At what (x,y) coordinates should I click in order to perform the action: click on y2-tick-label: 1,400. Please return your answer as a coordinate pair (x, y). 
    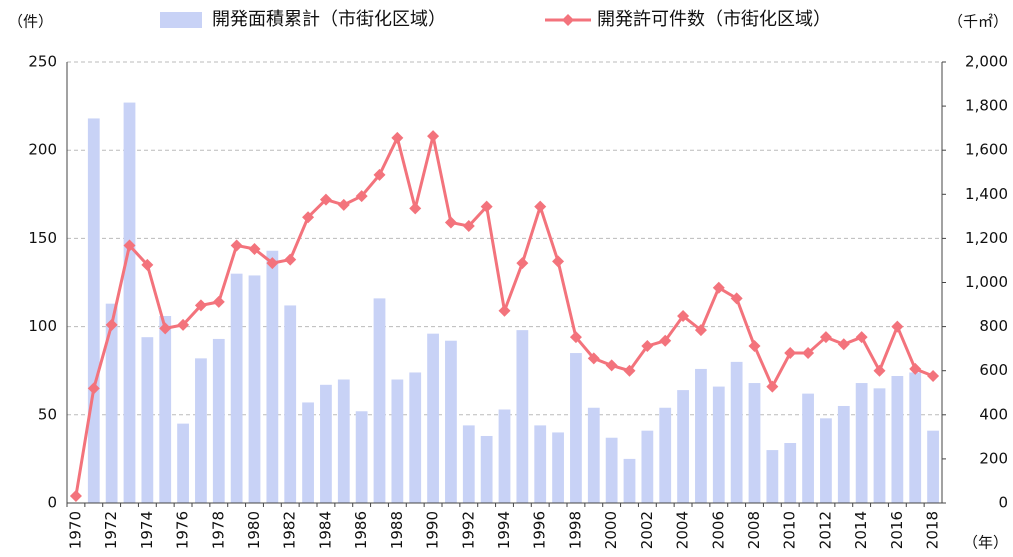
    Looking at the image, I should click on (986, 194).